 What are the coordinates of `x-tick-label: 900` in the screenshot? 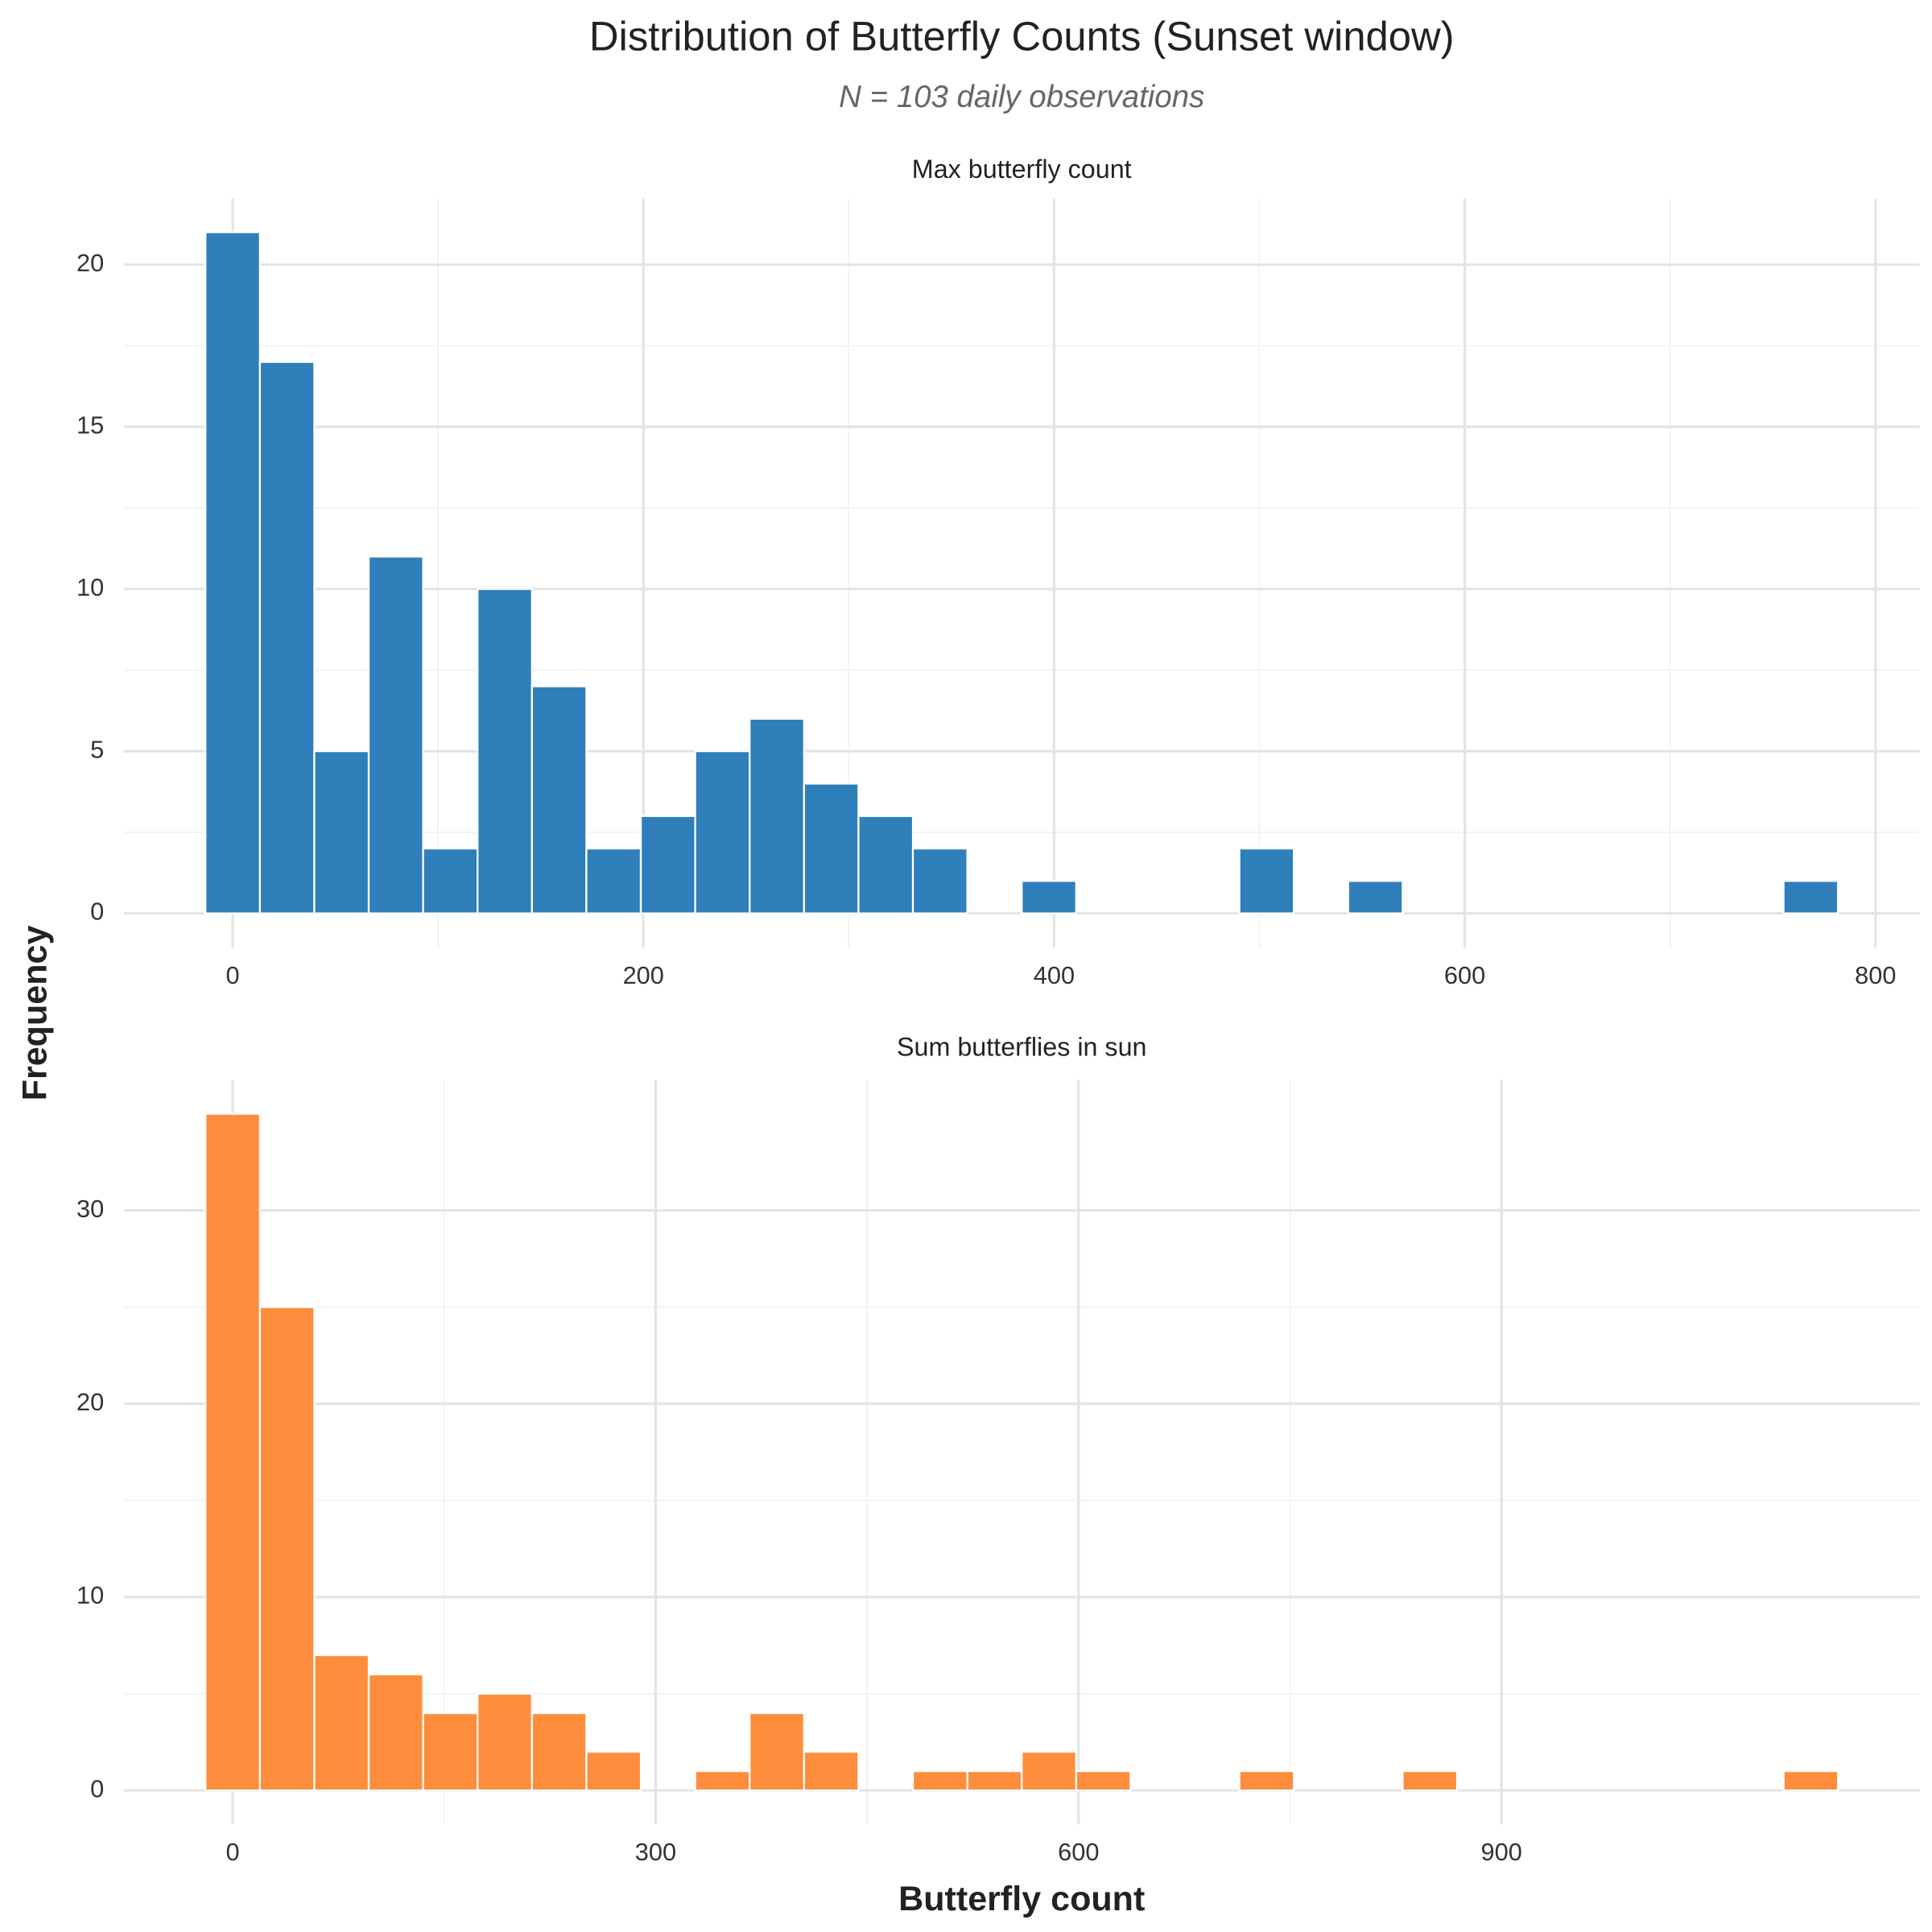 It's located at (1501, 1852).